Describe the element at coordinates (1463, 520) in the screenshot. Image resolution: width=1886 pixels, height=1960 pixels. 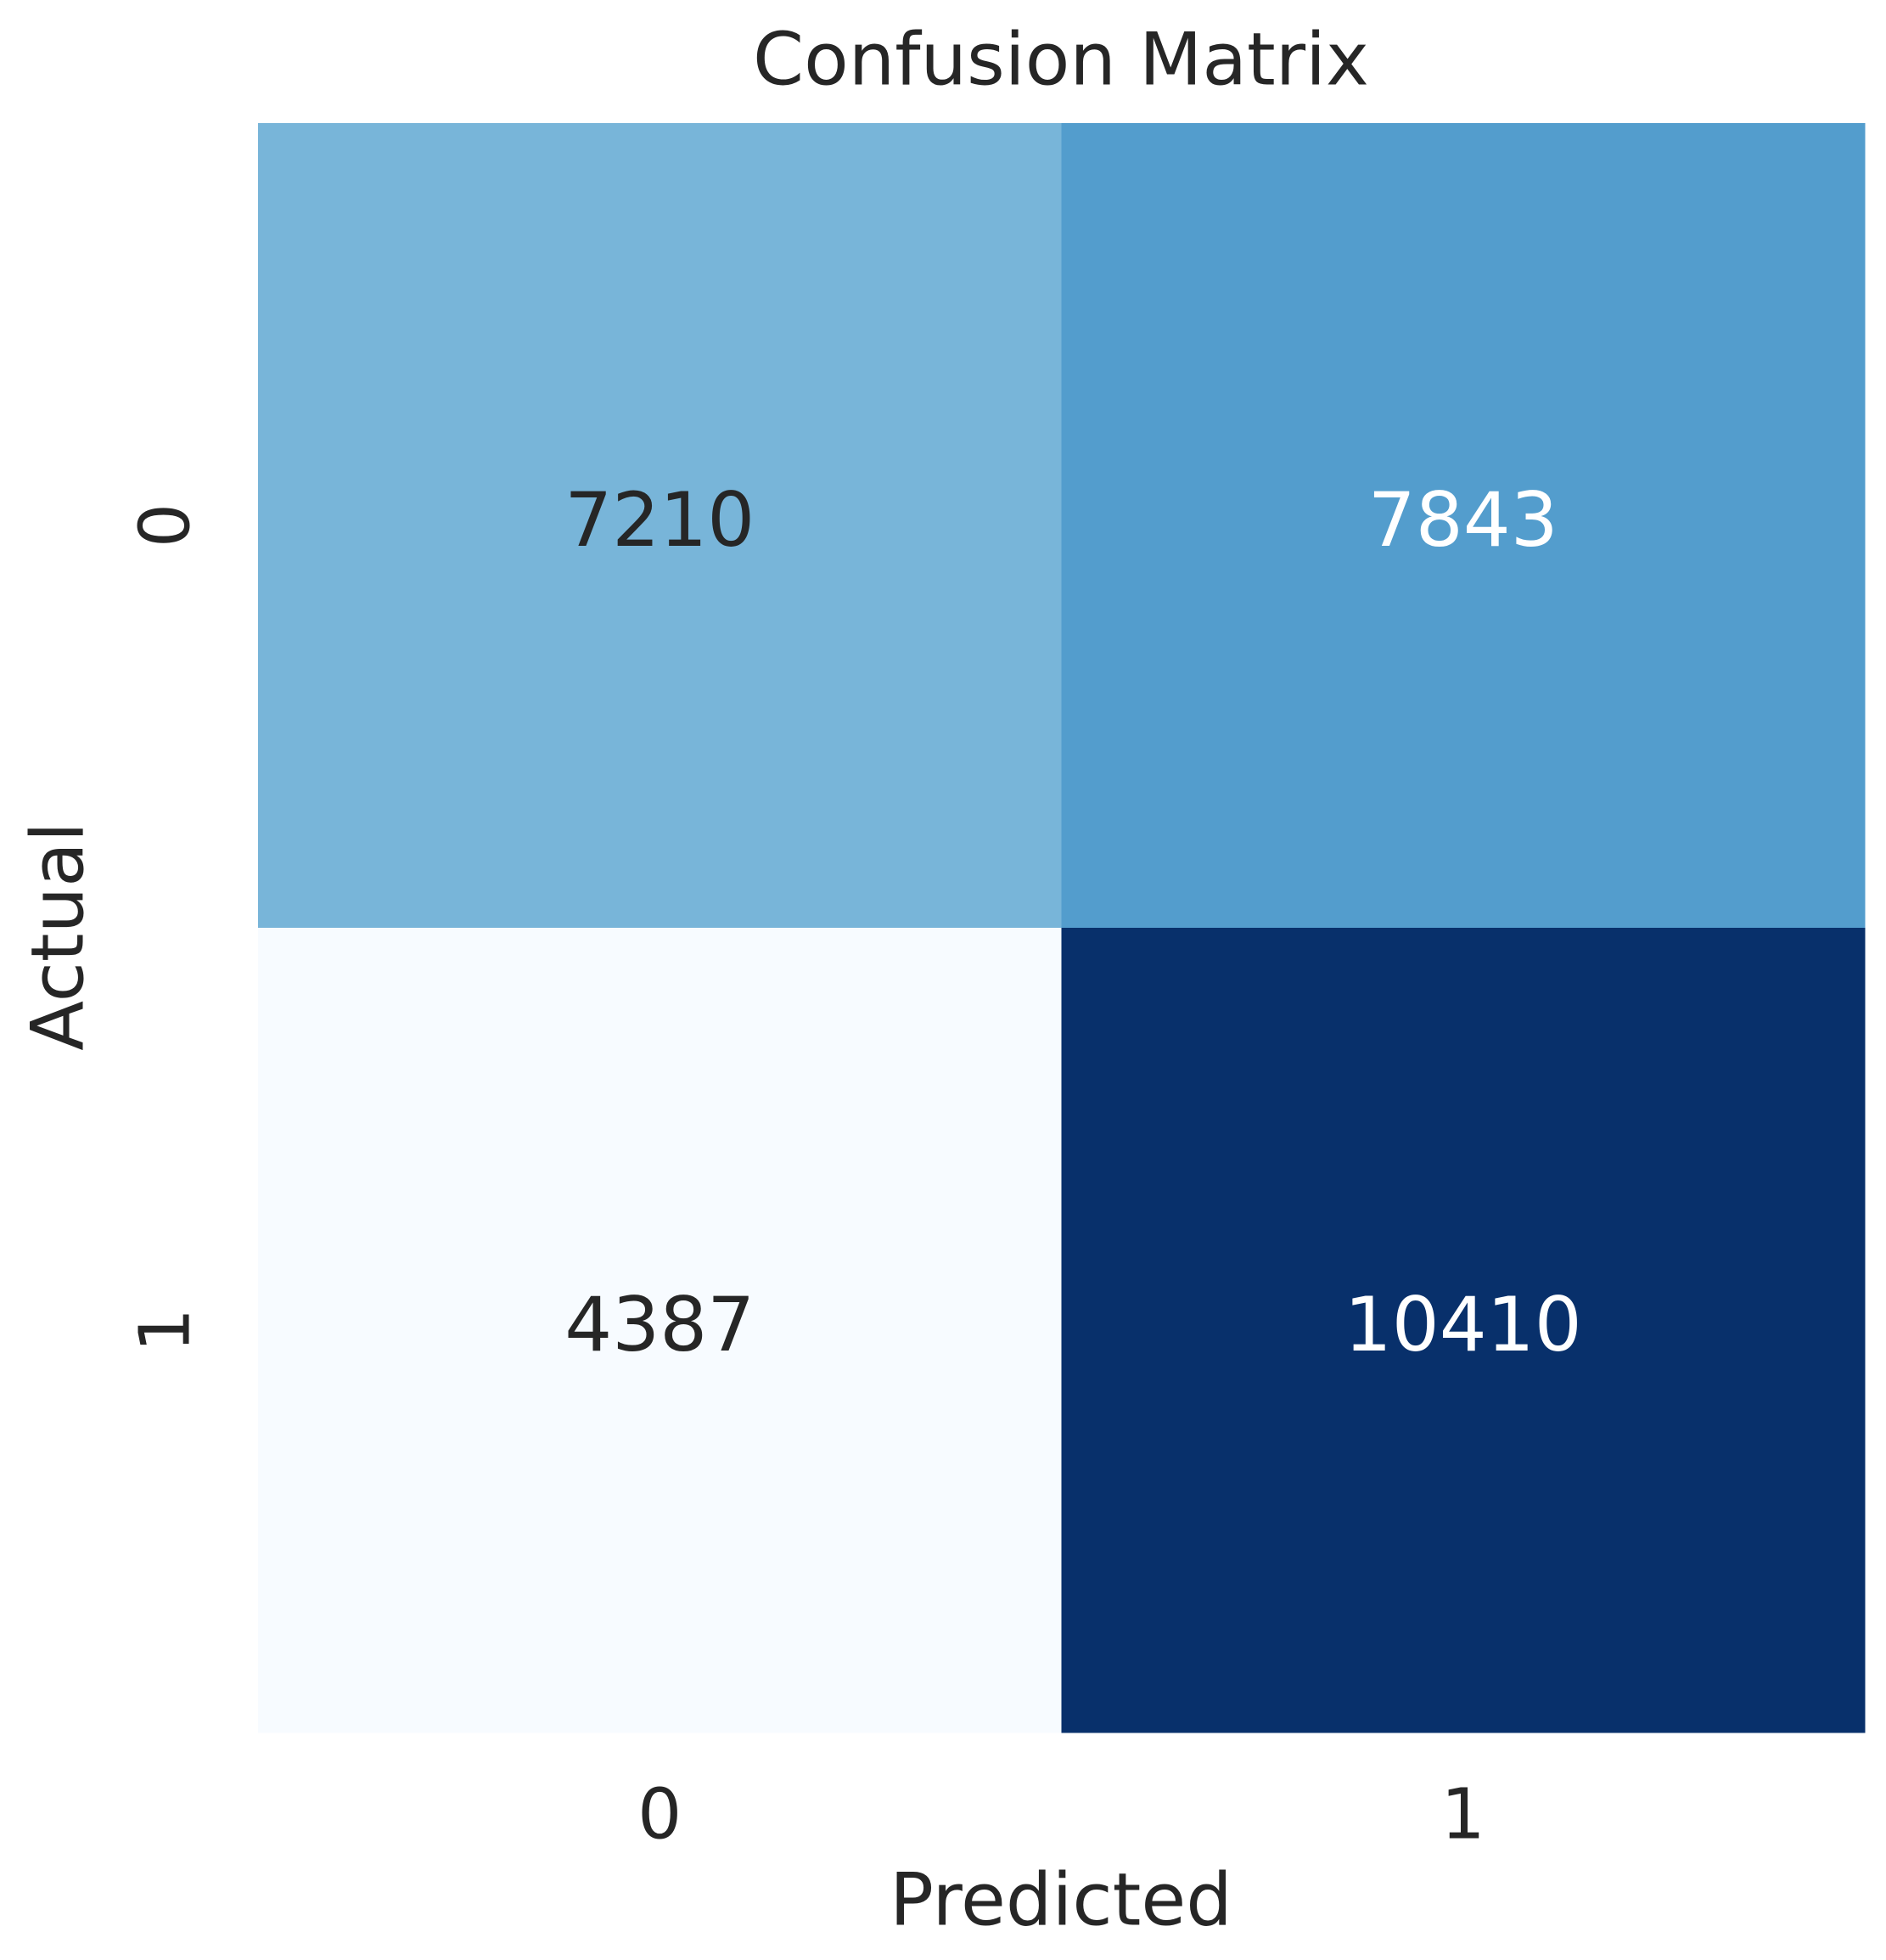
I see `cell-label: 7843` at that location.